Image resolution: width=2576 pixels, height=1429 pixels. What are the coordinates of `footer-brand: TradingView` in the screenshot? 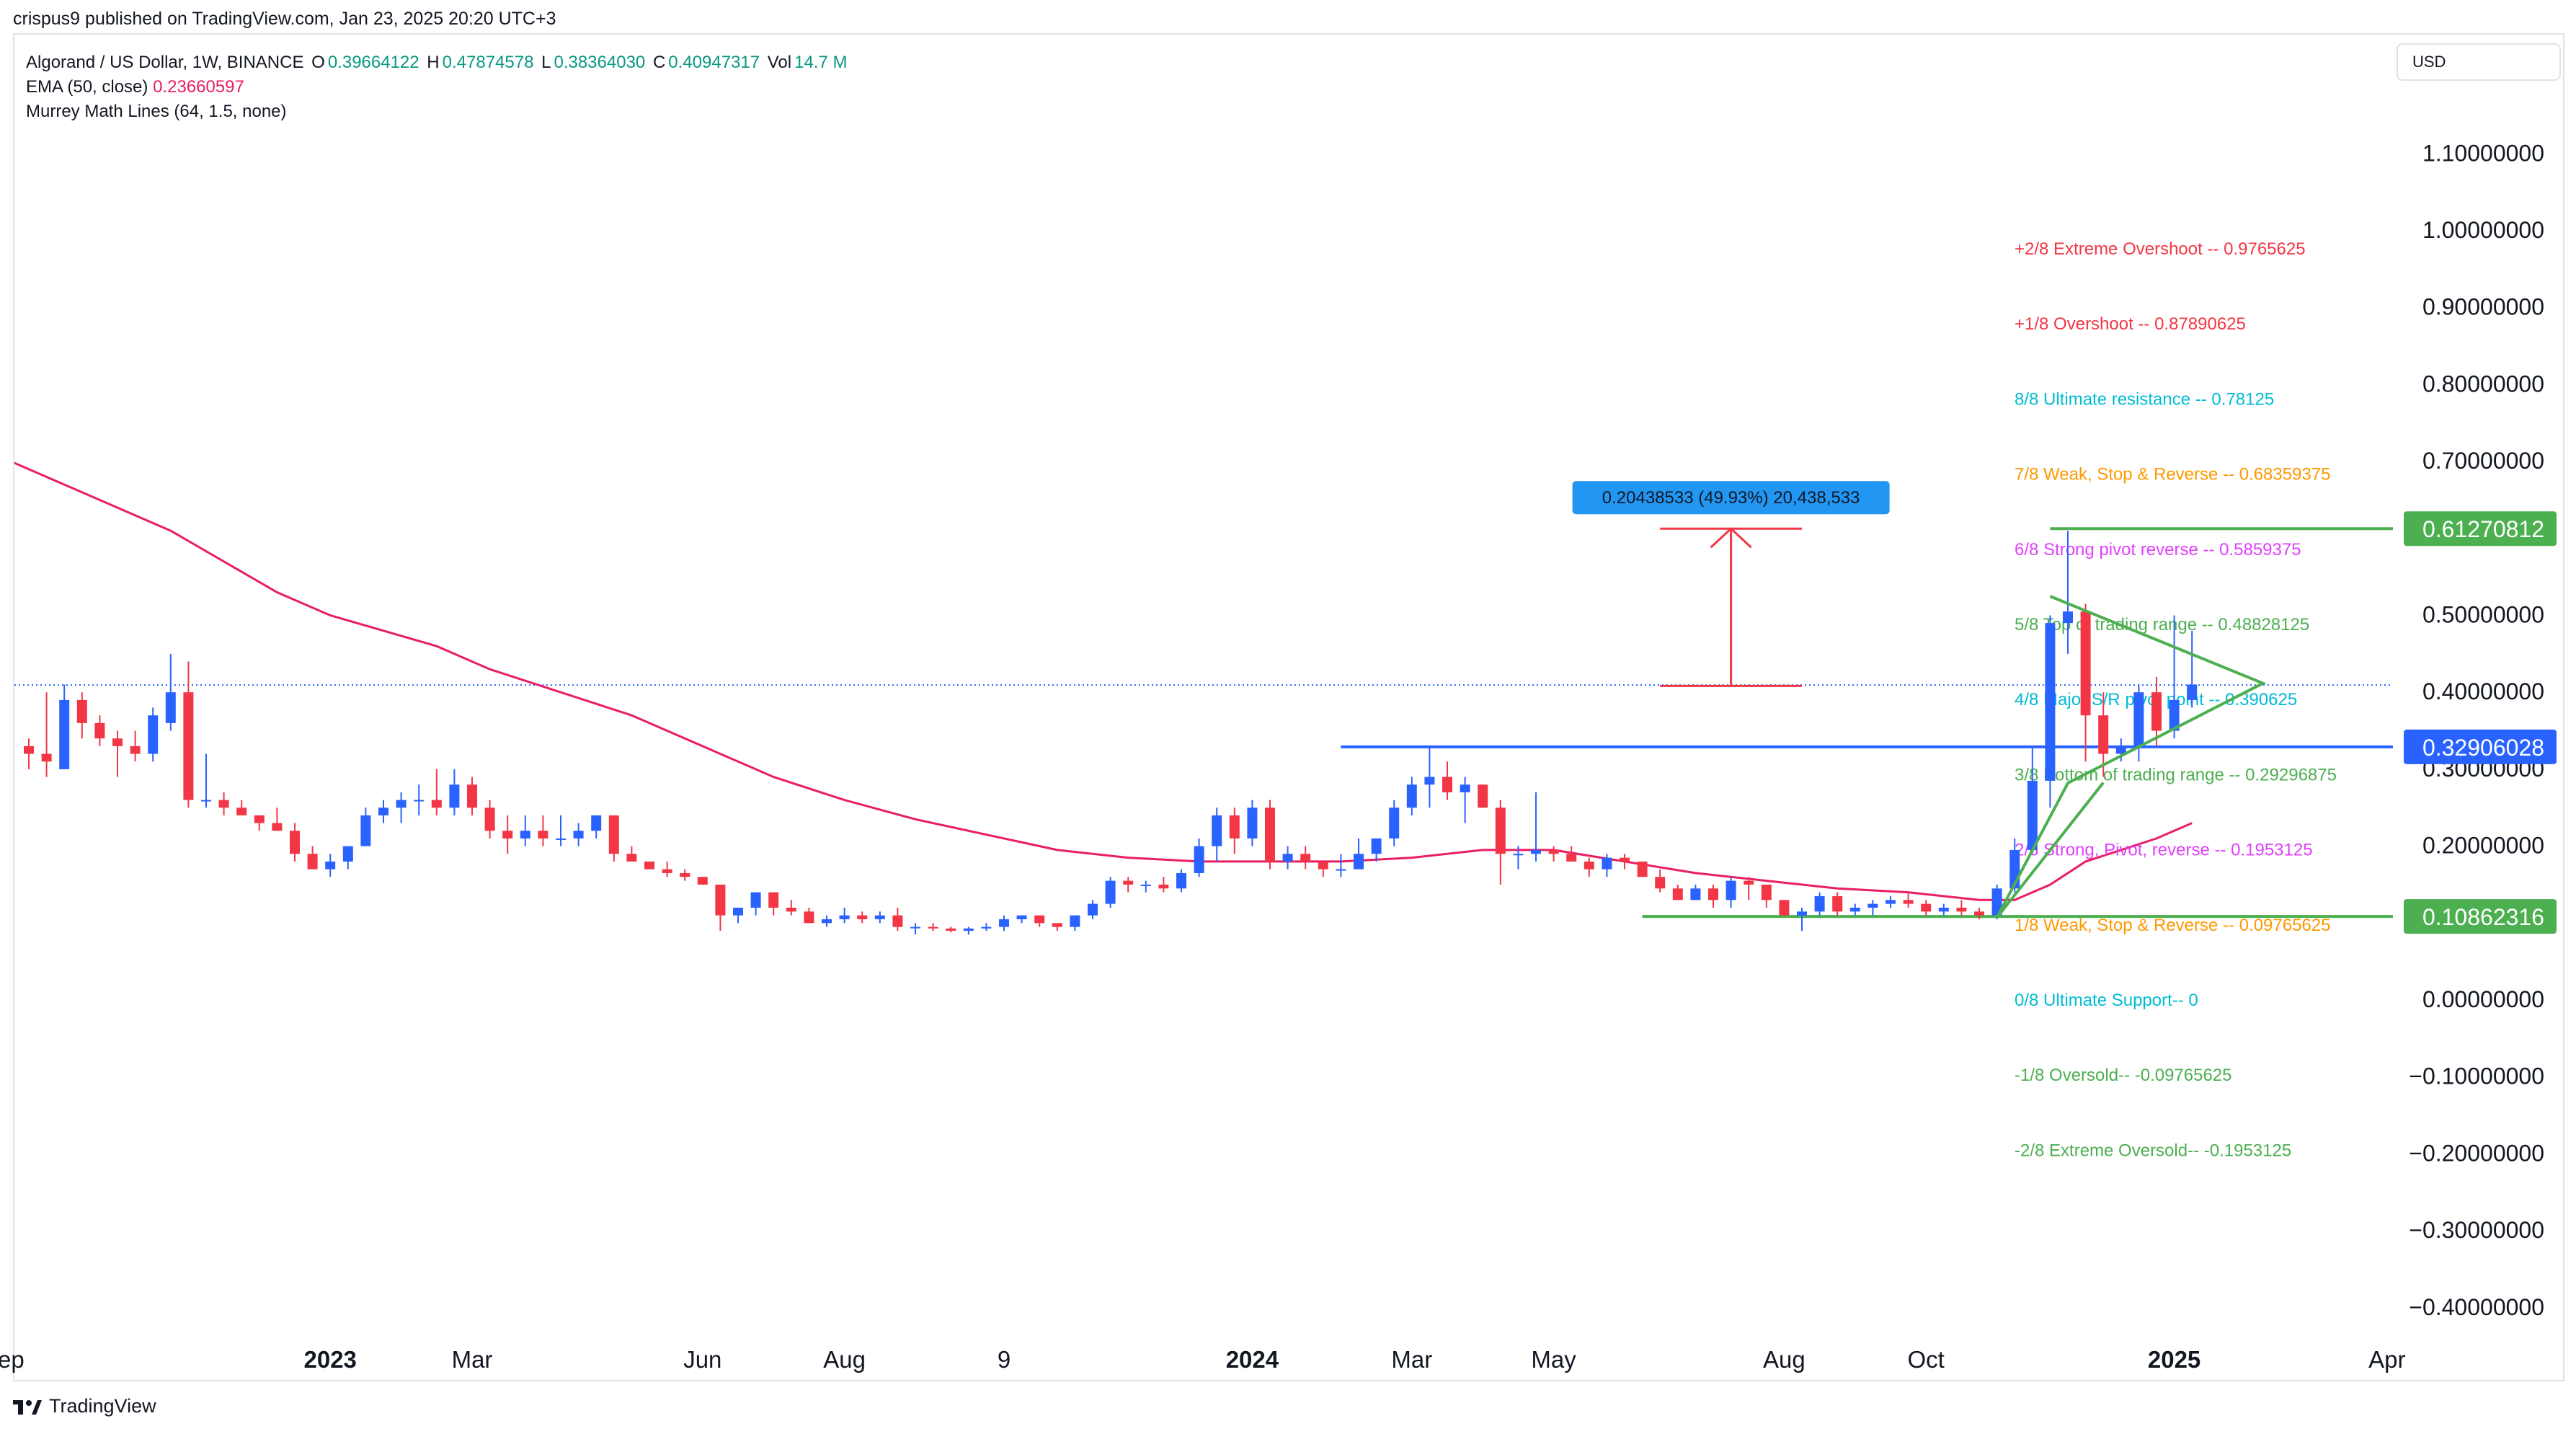 It's located at (84, 1406).